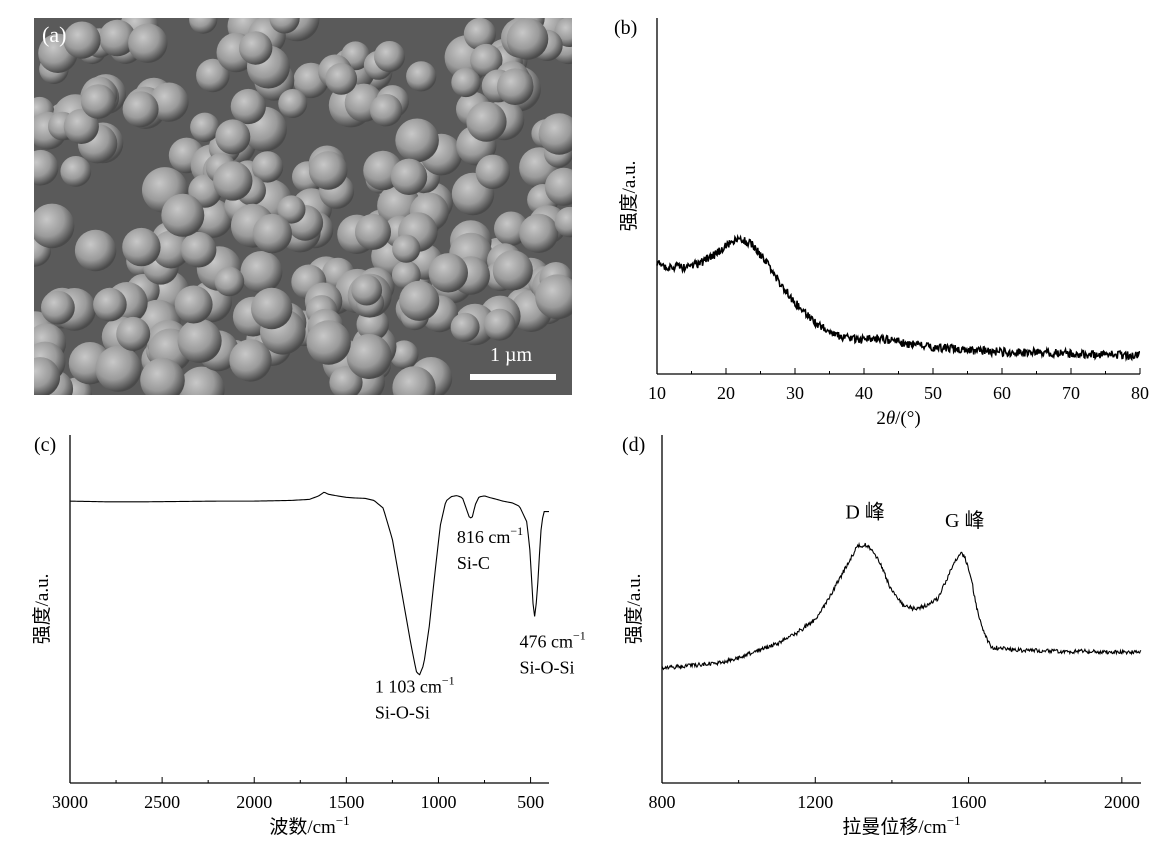 This screenshot has width=1174, height=846. Describe the element at coordinates (969, 802) in the screenshot. I see `x-tick-label: 1600` at that location.